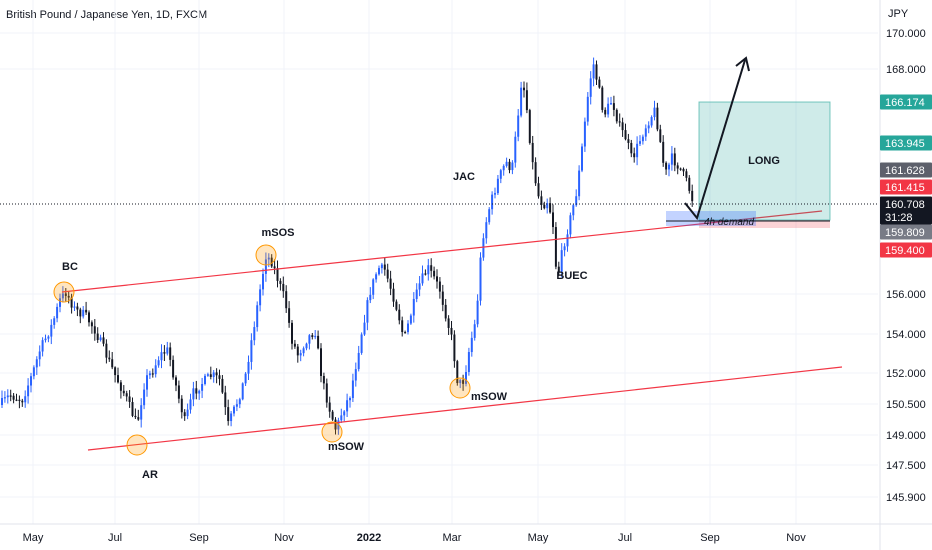 The width and height of the screenshot is (932, 550). Describe the element at coordinates (115, 538) in the screenshot. I see `x-tick-label: Jul` at that location.